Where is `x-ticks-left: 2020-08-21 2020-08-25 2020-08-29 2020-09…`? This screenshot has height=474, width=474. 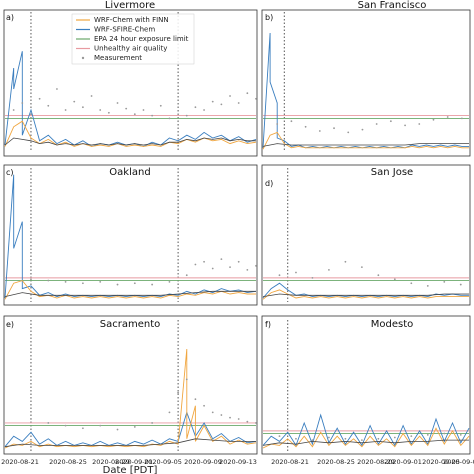
x-ticks-left: 2020-08-21 2020-08-25 2020-08-29 2020-09… is located at coordinates (129, 462).